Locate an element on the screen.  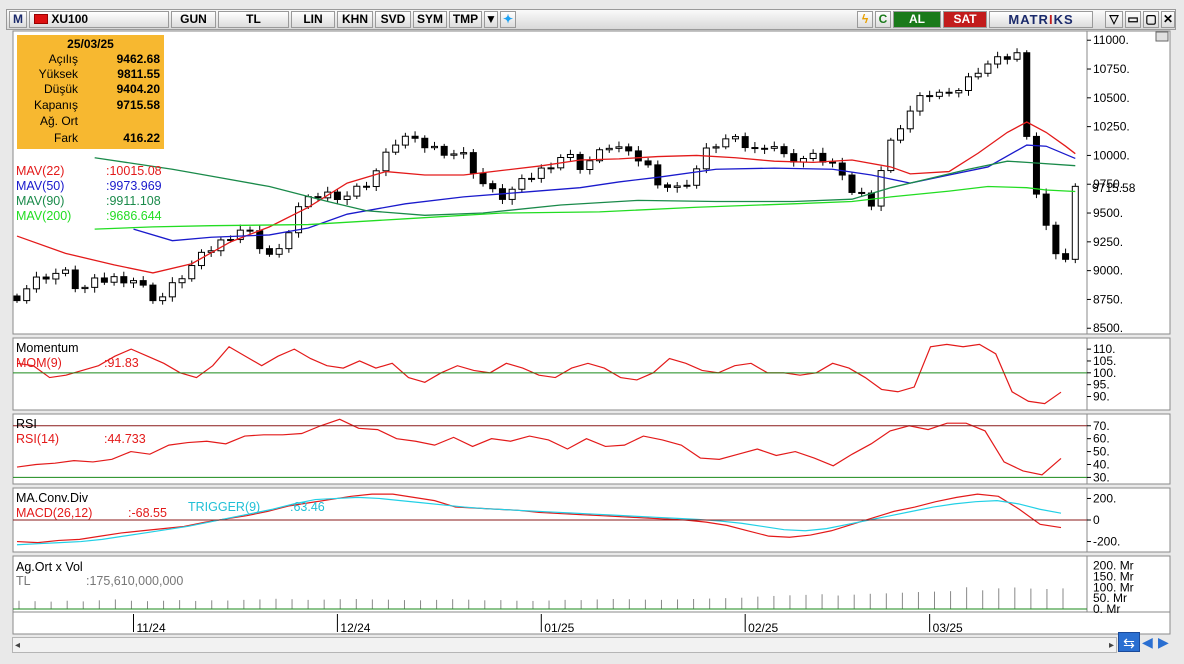
price-tick-label: 11000. is located at coordinates (1111, 40).